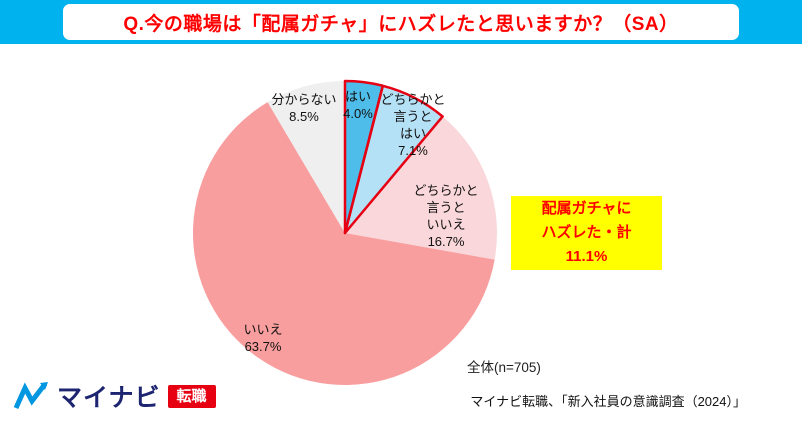 The height and width of the screenshot is (433, 802). I want to click on page-title: Q.今の職場は「配属ガチャ」にハズレたと思いますか？（SA）, so click(401, 24).